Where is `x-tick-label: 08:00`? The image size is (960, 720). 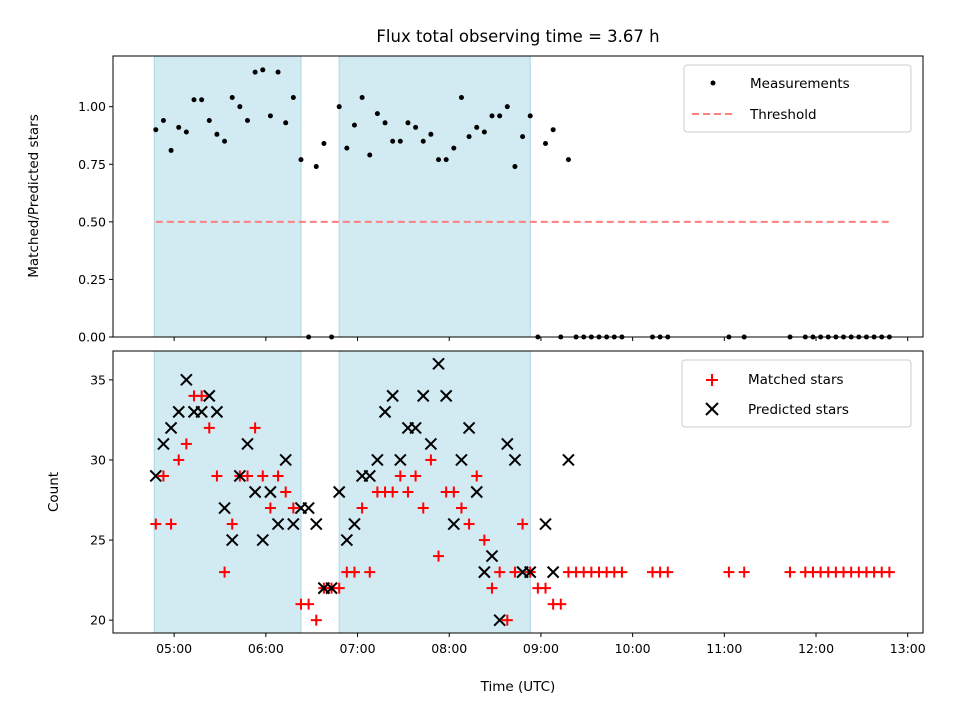
x-tick-label: 08:00 is located at coordinates (449, 648).